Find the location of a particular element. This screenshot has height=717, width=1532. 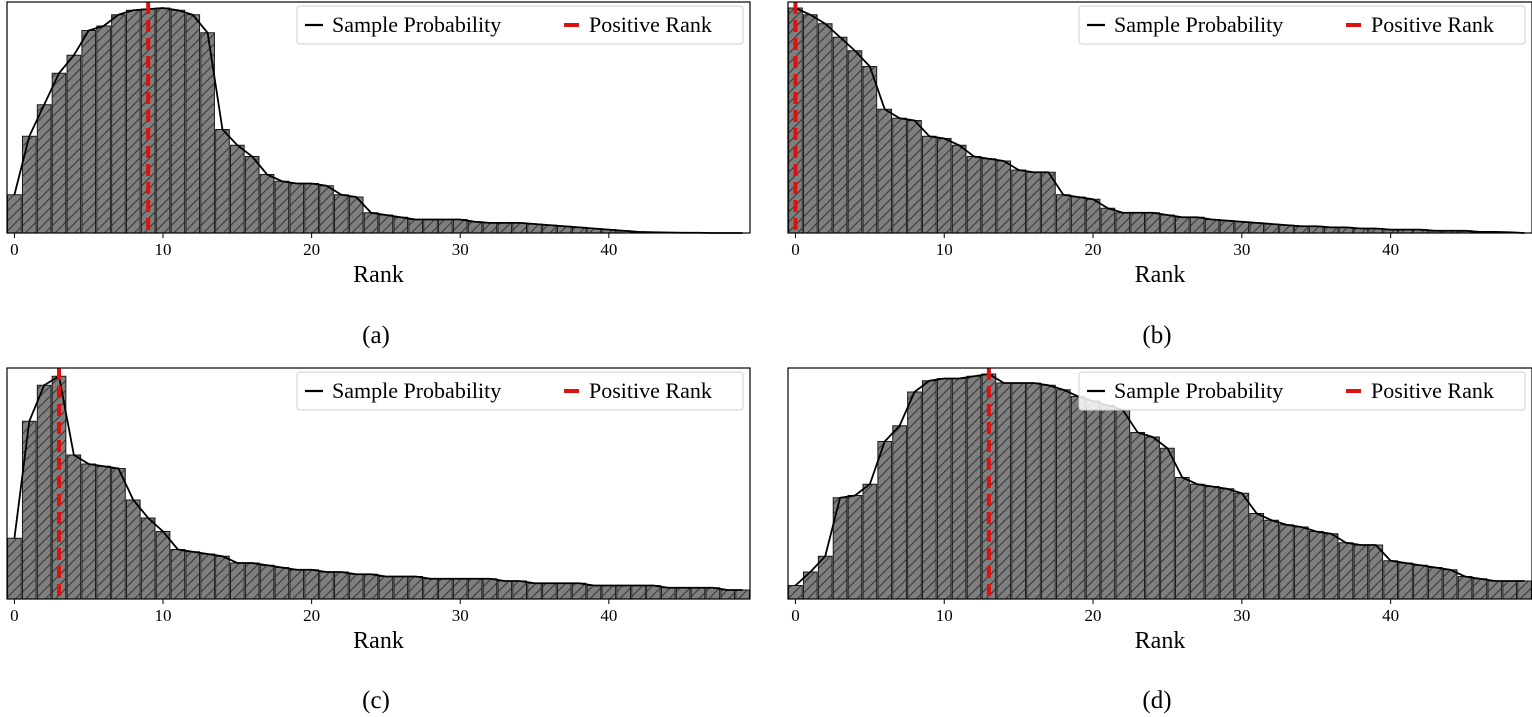

legend-box is located at coordinates (520, 391).